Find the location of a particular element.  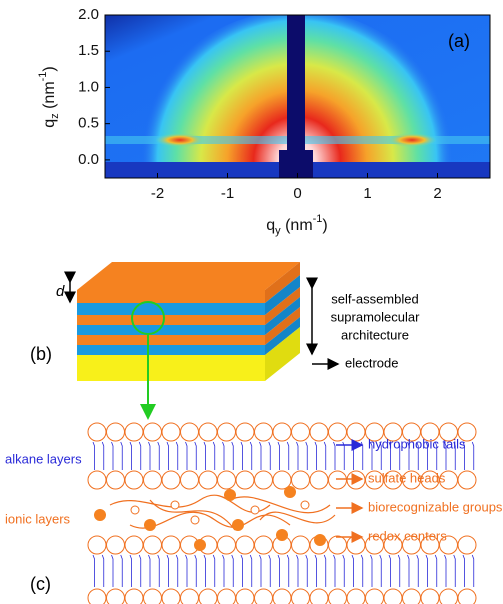

panel-label: (b) is located at coordinates (41, 354).